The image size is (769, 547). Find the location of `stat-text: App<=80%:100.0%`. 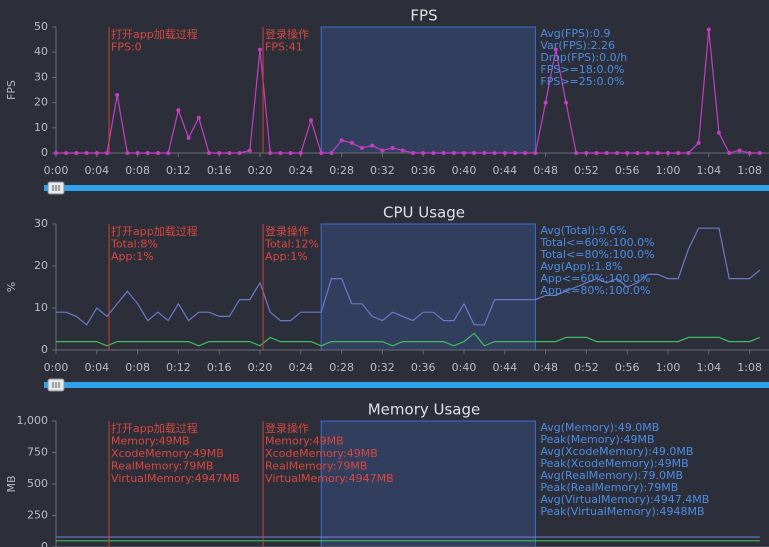

stat-text: App<=80%:100.0% is located at coordinates (595, 290).